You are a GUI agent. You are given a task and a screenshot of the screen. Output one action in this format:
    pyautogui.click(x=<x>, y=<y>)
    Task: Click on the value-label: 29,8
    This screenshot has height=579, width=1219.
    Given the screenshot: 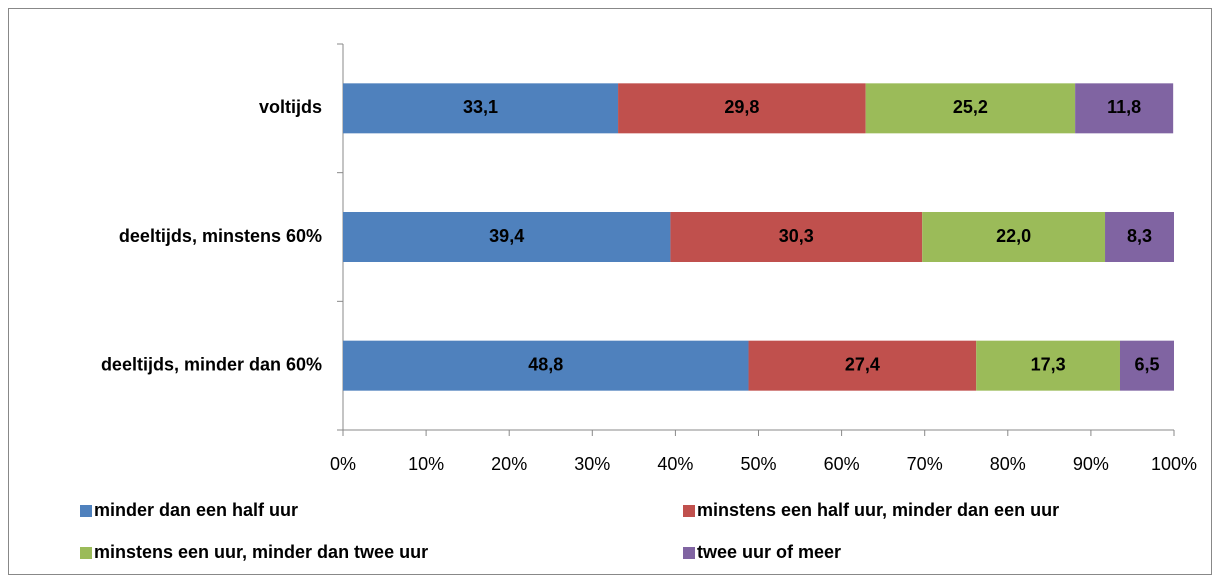 What is the action you would take?
    pyautogui.click(x=741, y=107)
    